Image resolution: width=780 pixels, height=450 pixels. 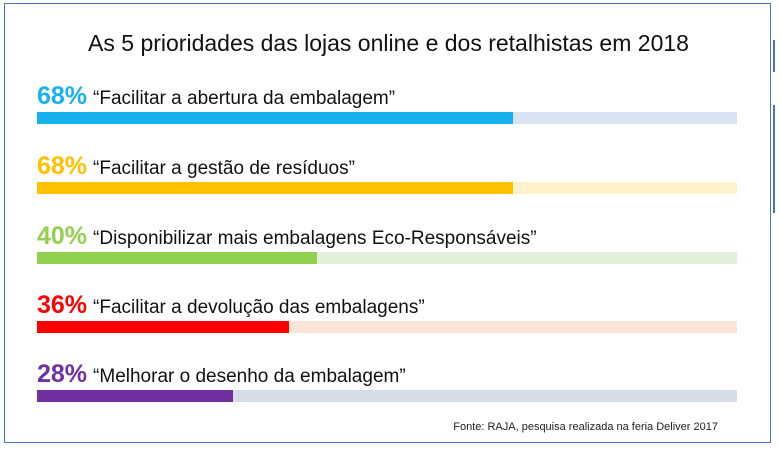 What do you see at coordinates (387, 166) in the screenshot?
I see `bar-label-line: 68% “Facilitar a gestão de resíduos”` at bounding box center [387, 166].